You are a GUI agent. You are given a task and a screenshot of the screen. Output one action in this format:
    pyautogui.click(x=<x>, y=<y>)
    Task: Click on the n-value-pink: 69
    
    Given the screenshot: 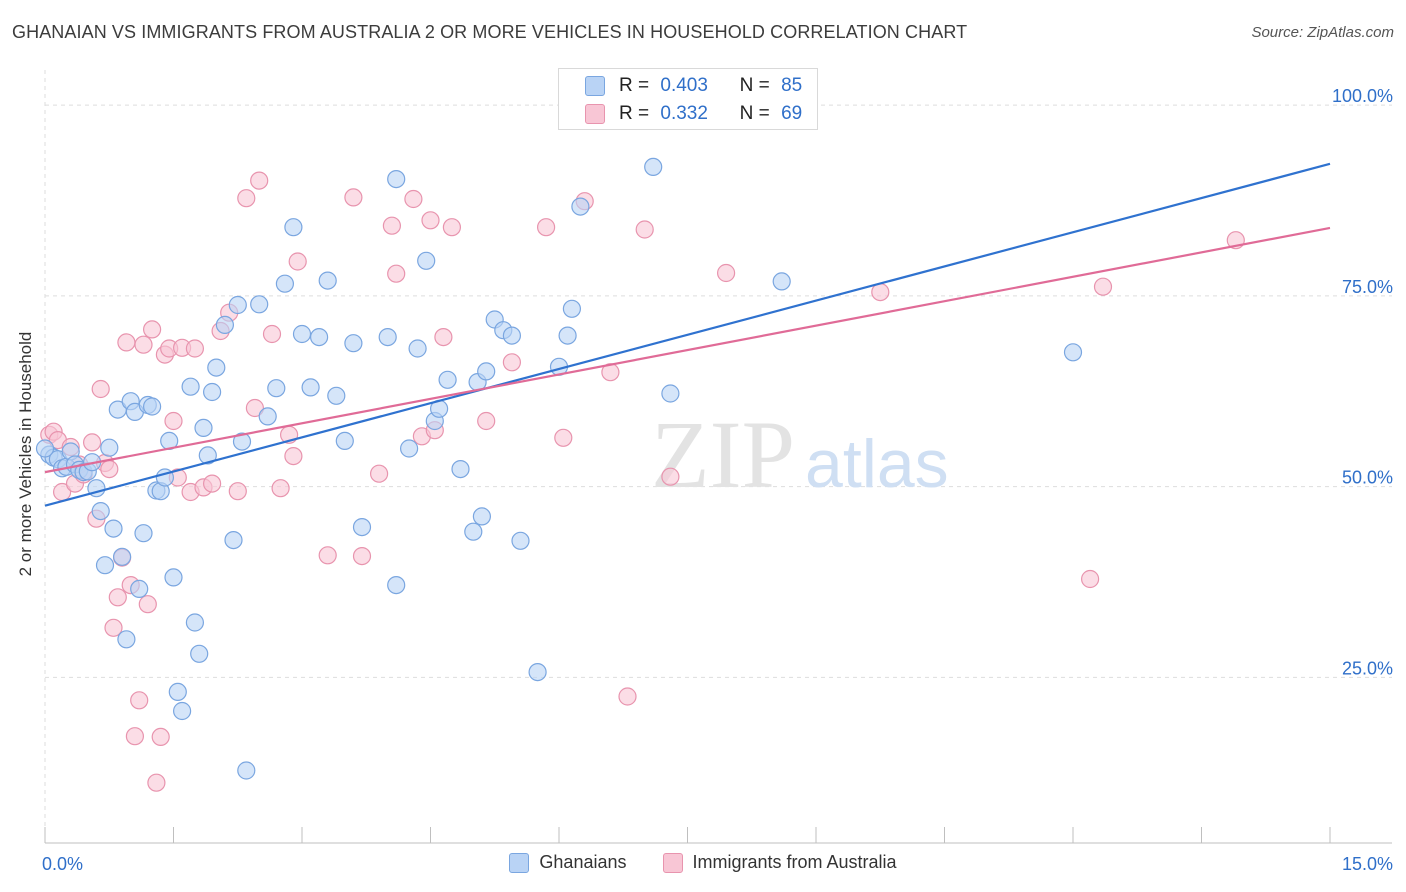 What is the action you would take?
    pyautogui.click(x=792, y=113)
    